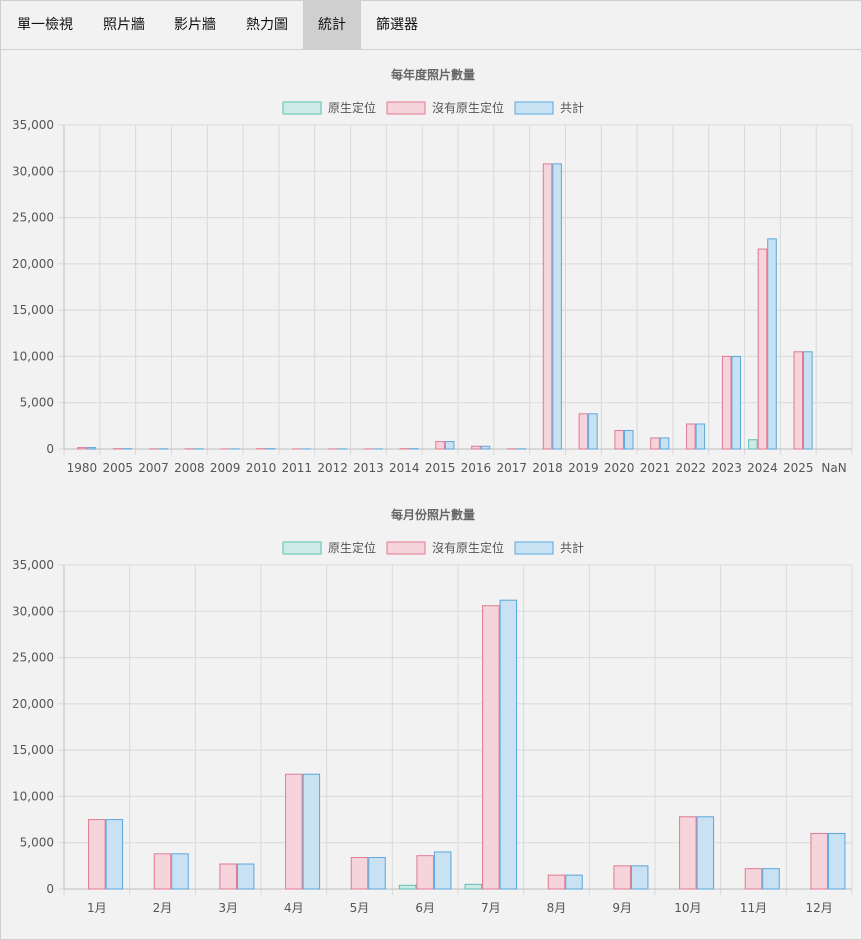  What do you see at coordinates (33, 565) in the screenshot?
I see `month-chart-y-tick-label: 35,000` at bounding box center [33, 565].